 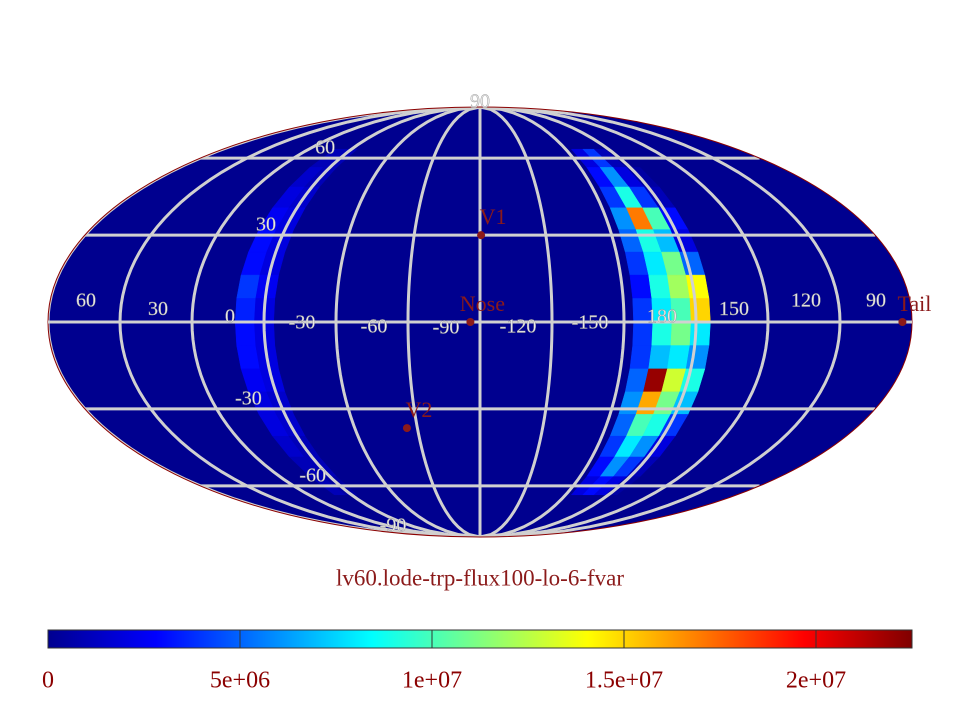 What do you see at coordinates (374, 326) in the screenshot?
I see `lon-label: -60` at bounding box center [374, 326].